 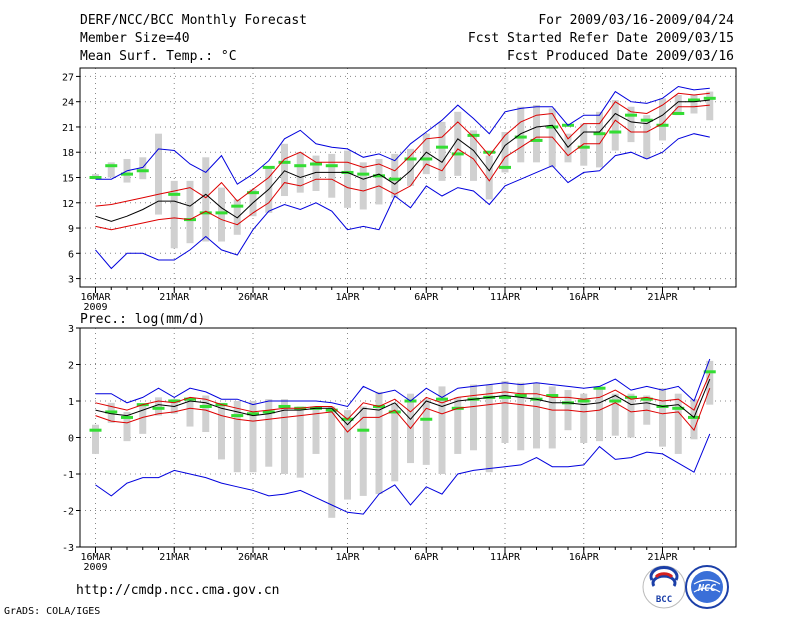 What do you see at coordinates (68, 204) in the screenshot?
I see `temp-ytick-label: 12` at bounding box center [68, 204].